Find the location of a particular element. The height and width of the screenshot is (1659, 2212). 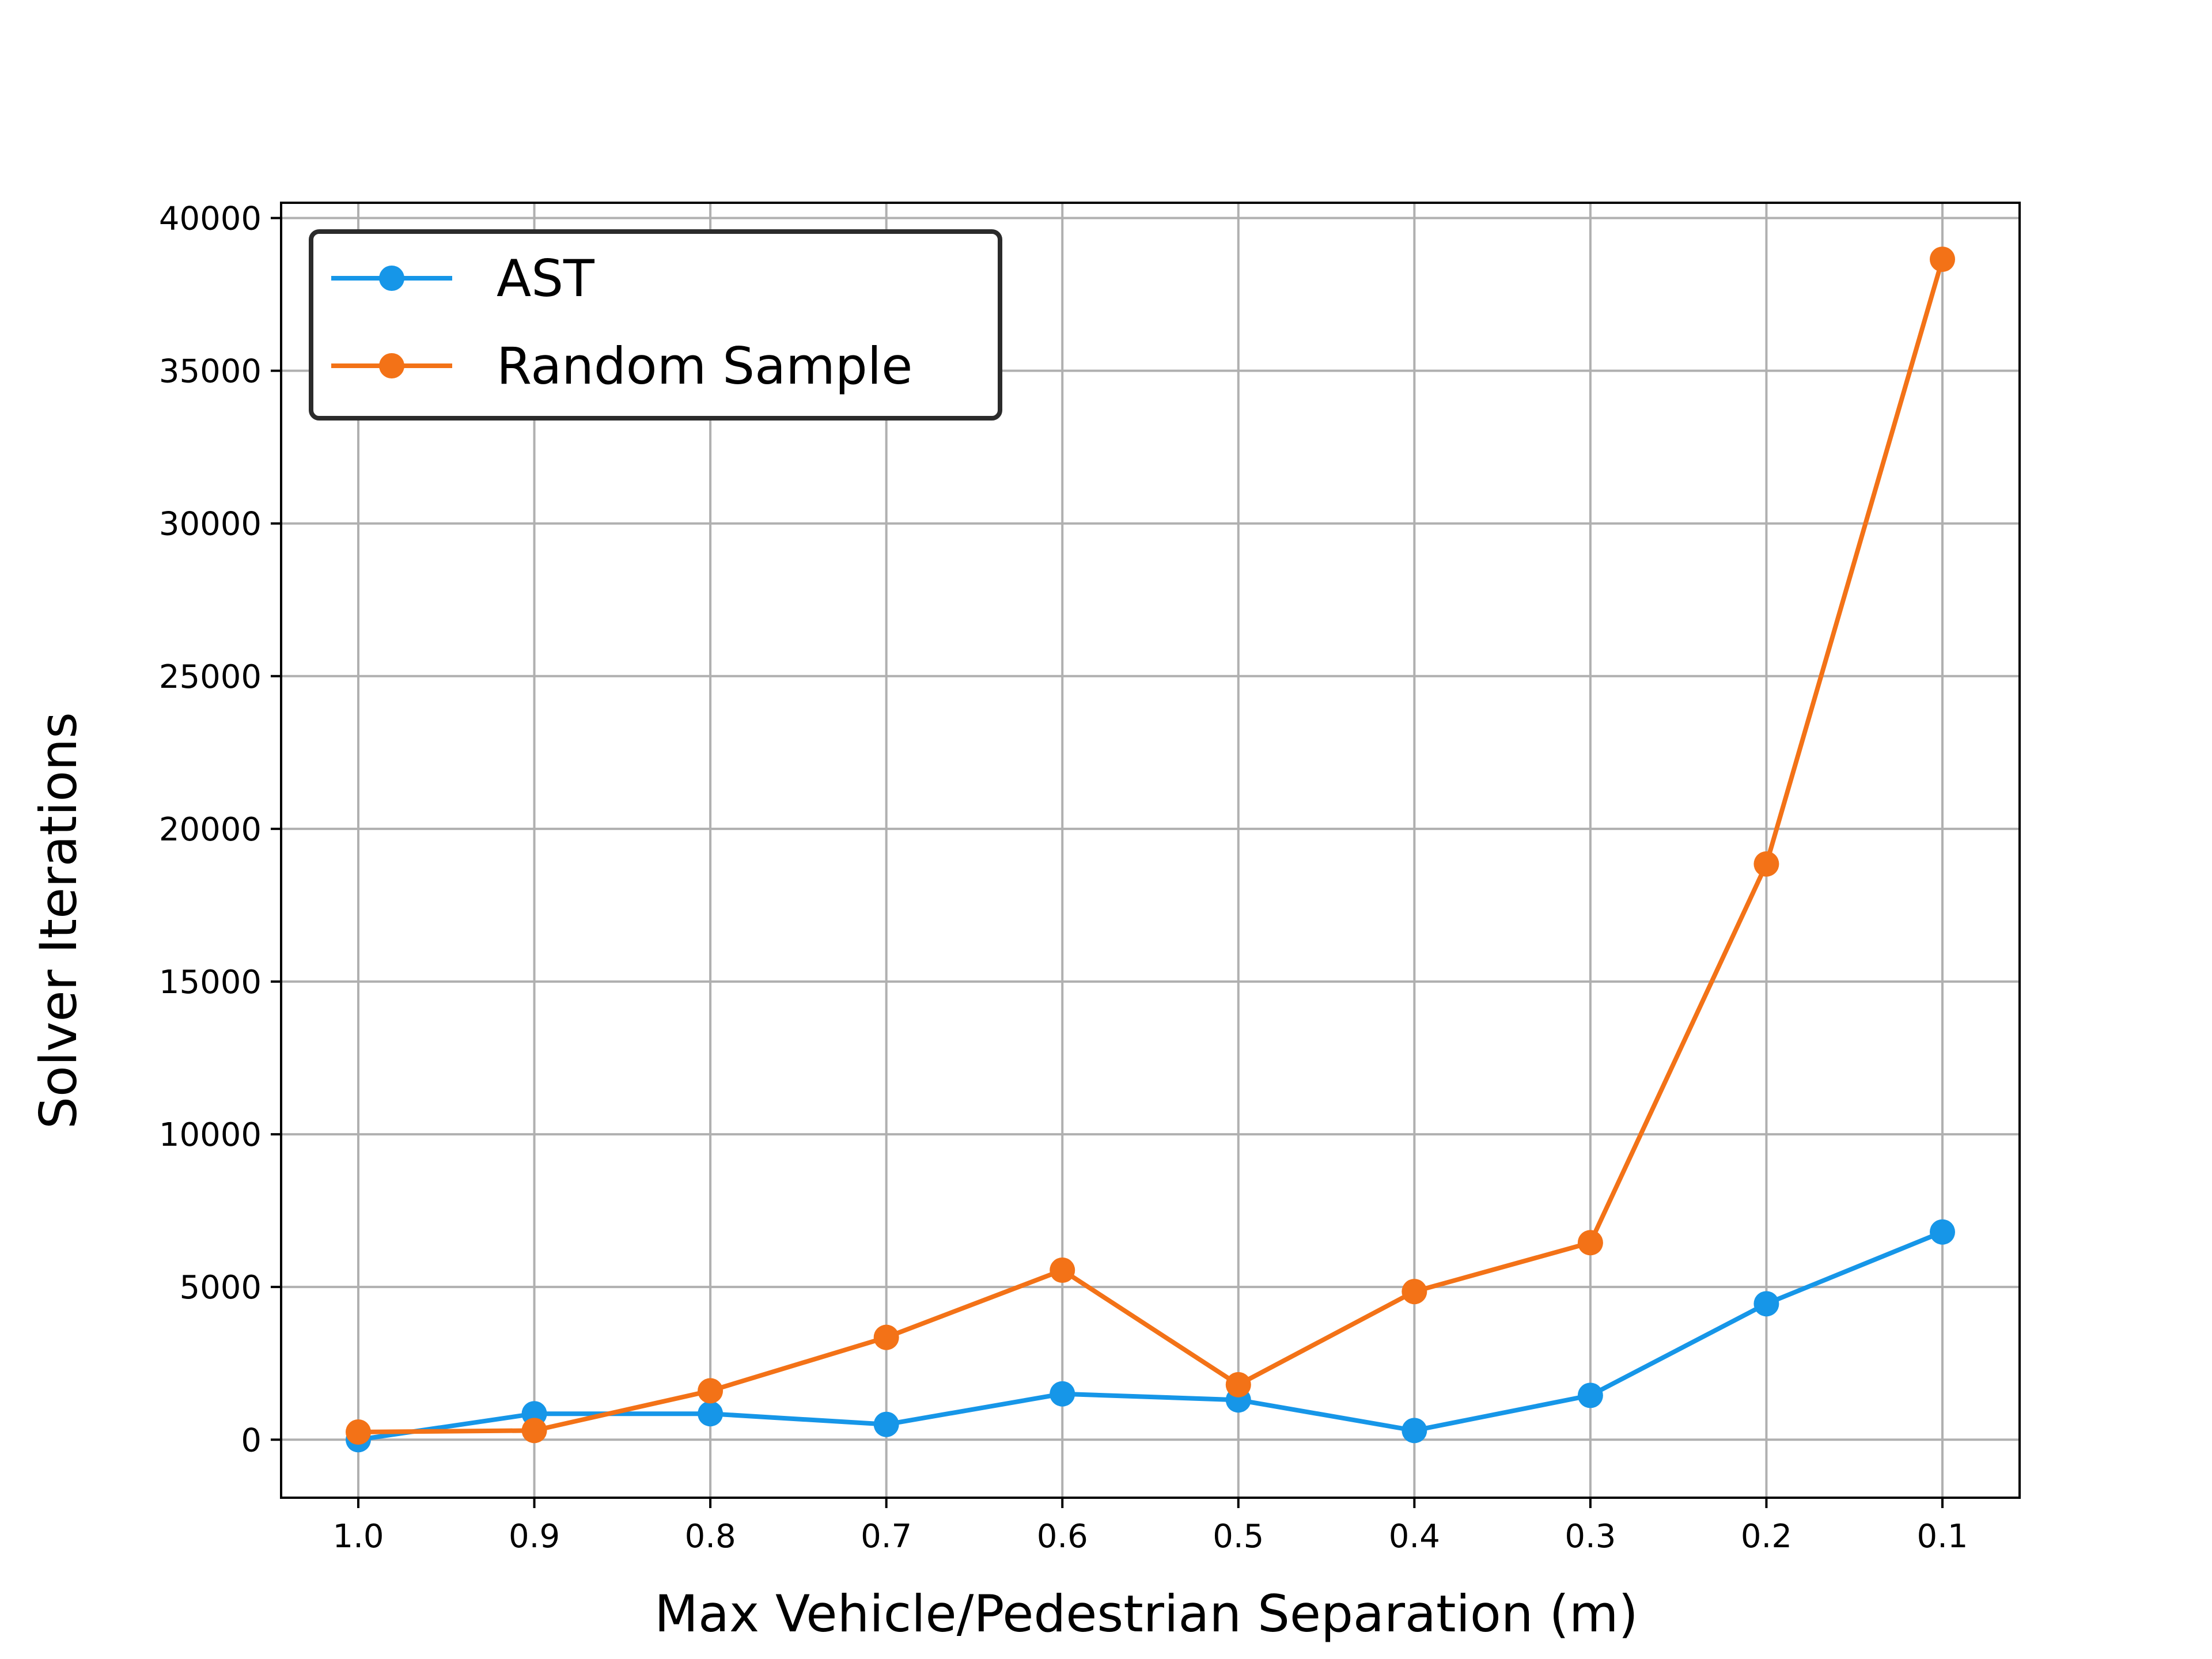

x-tick-label: 0.4 is located at coordinates (1414, 1536).